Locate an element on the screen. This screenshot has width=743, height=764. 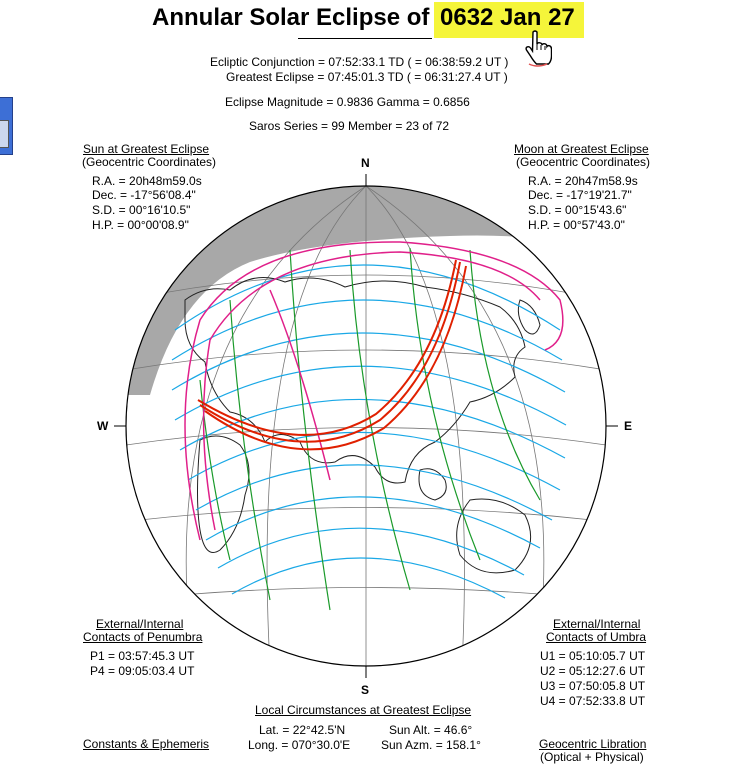
penumbra-heading-1: External/Internal is located at coordinates (140, 624).